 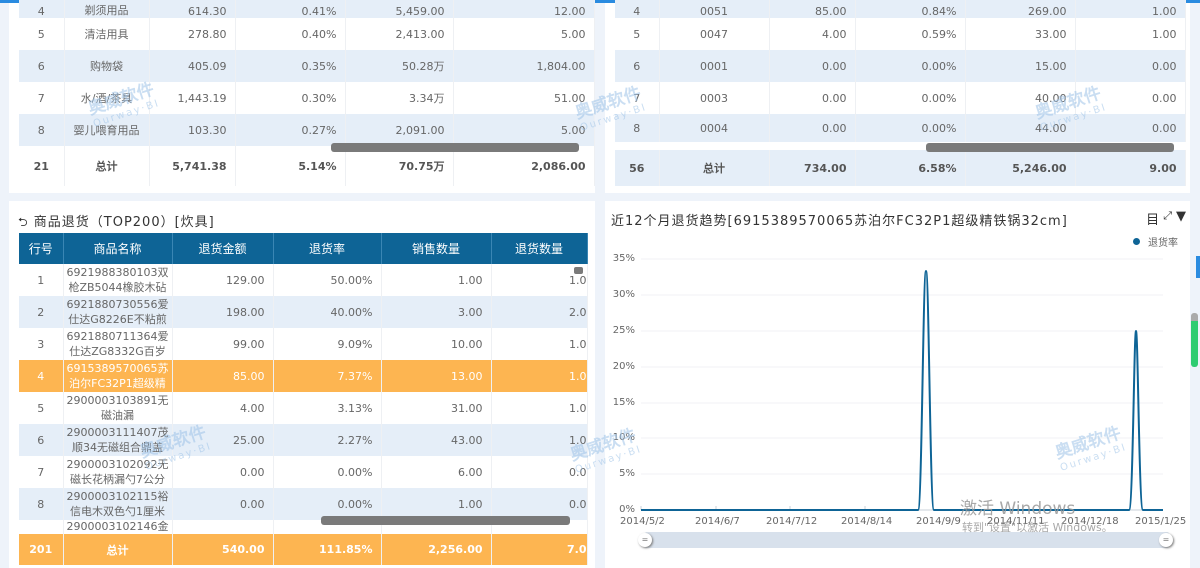 What do you see at coordinates (107, 34) in the screenshot?
I see `category-name: 清洁用具` at bounding box center [107, 34].